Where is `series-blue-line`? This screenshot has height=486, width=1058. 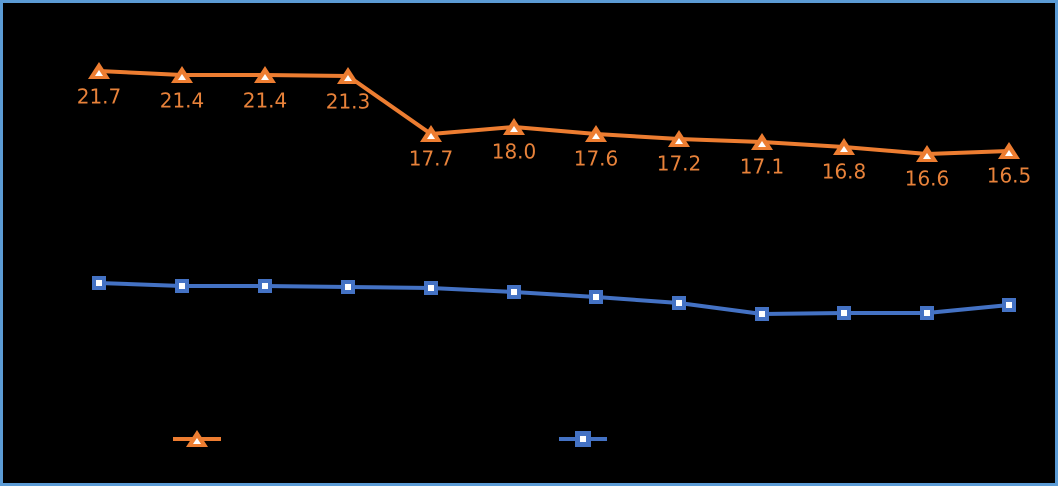 series-blue-line is located at coordinates (554, 298).